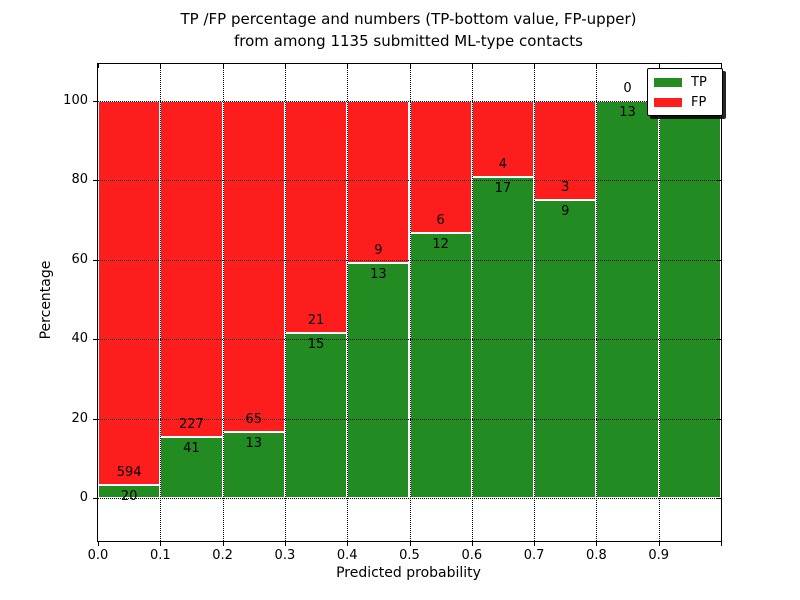  Describe the element at coordinates (160, 555) in the screenshot. I see `x-tick-label: 0.1` at that location.